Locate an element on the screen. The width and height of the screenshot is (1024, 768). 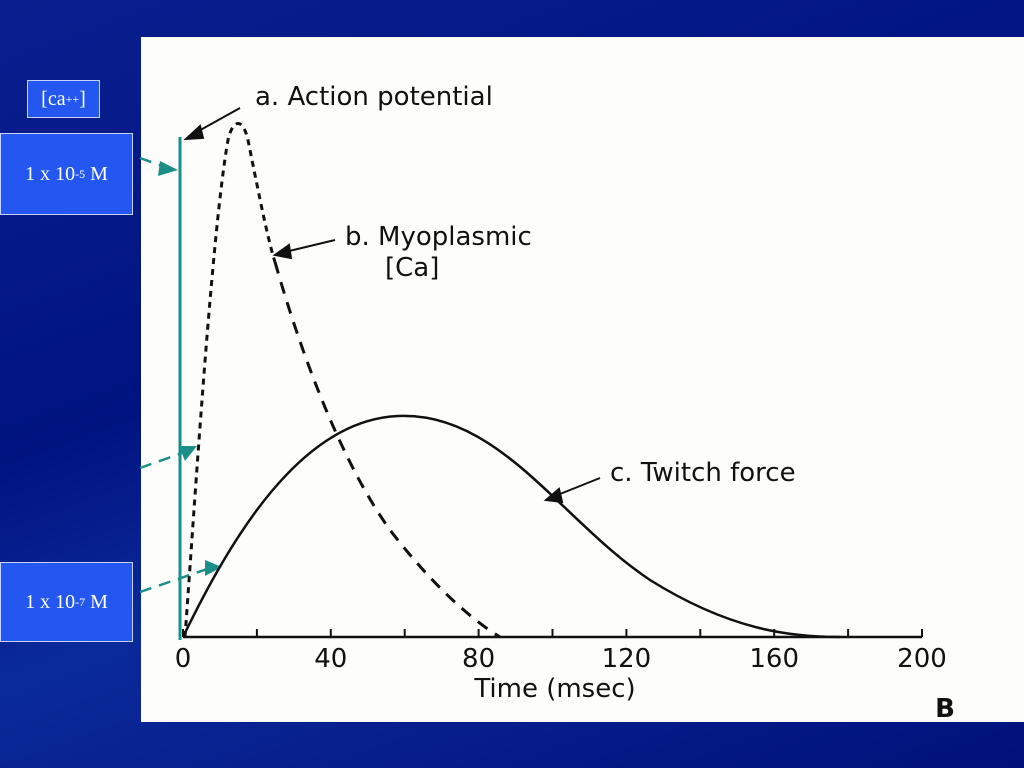
x-tick-label: 160 is located at coordinates (774, 659).